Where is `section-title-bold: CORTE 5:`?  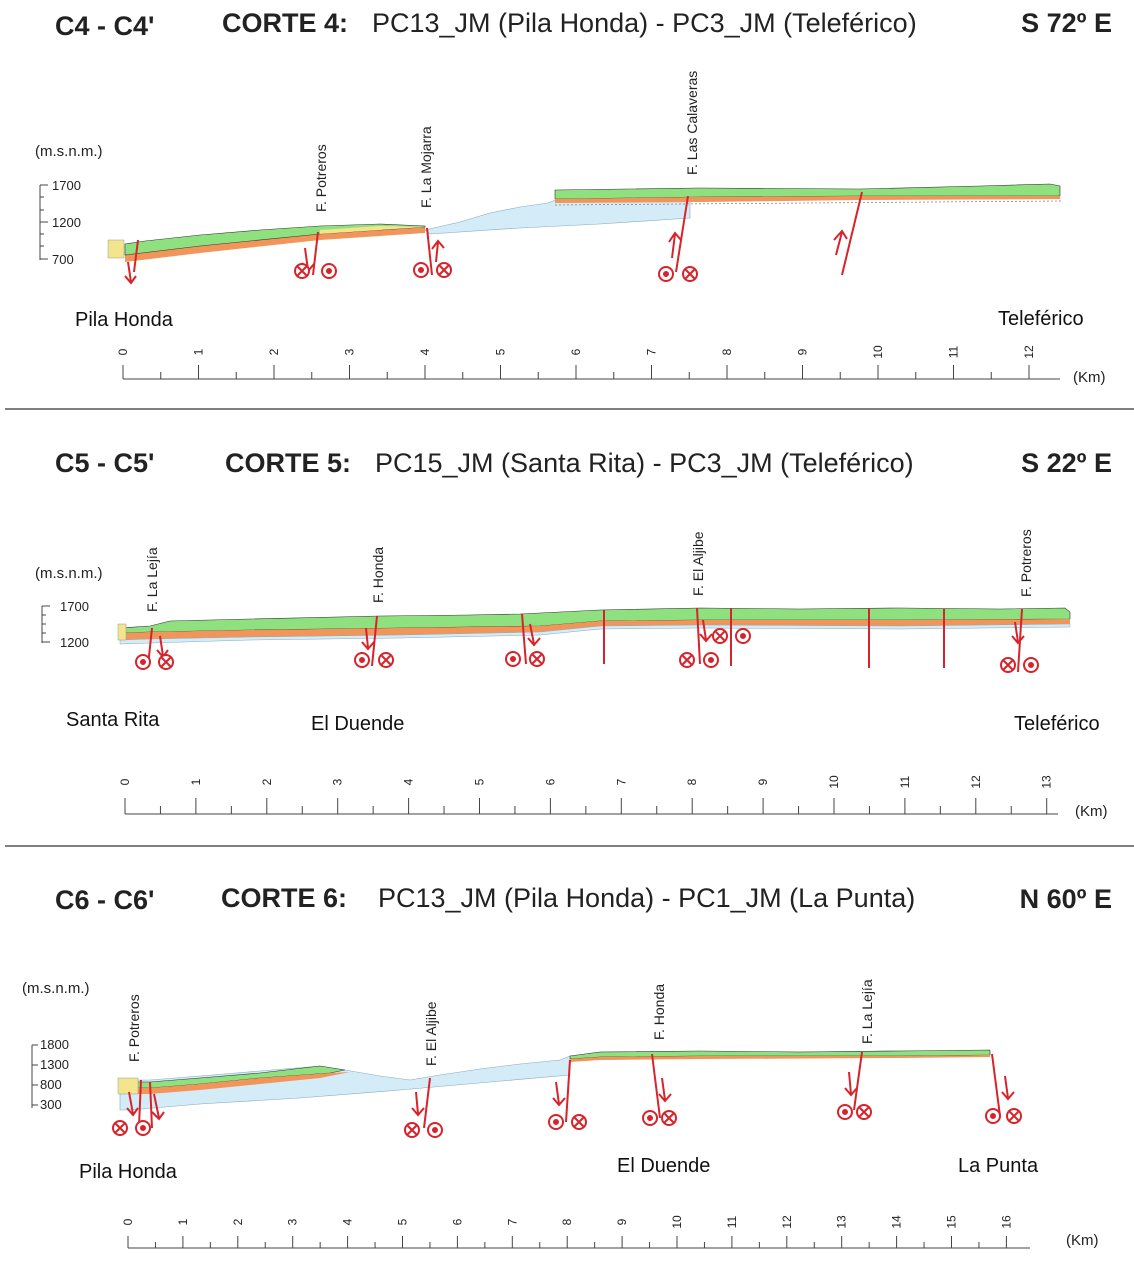 section-title-bold: CORTE 5: is located at coordinates (288, 463).